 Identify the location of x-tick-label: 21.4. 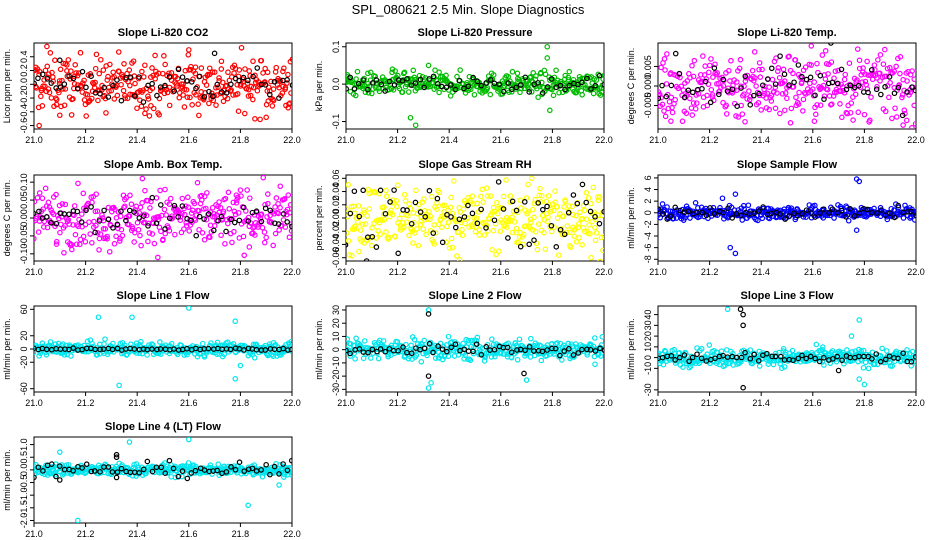
(137, 403).